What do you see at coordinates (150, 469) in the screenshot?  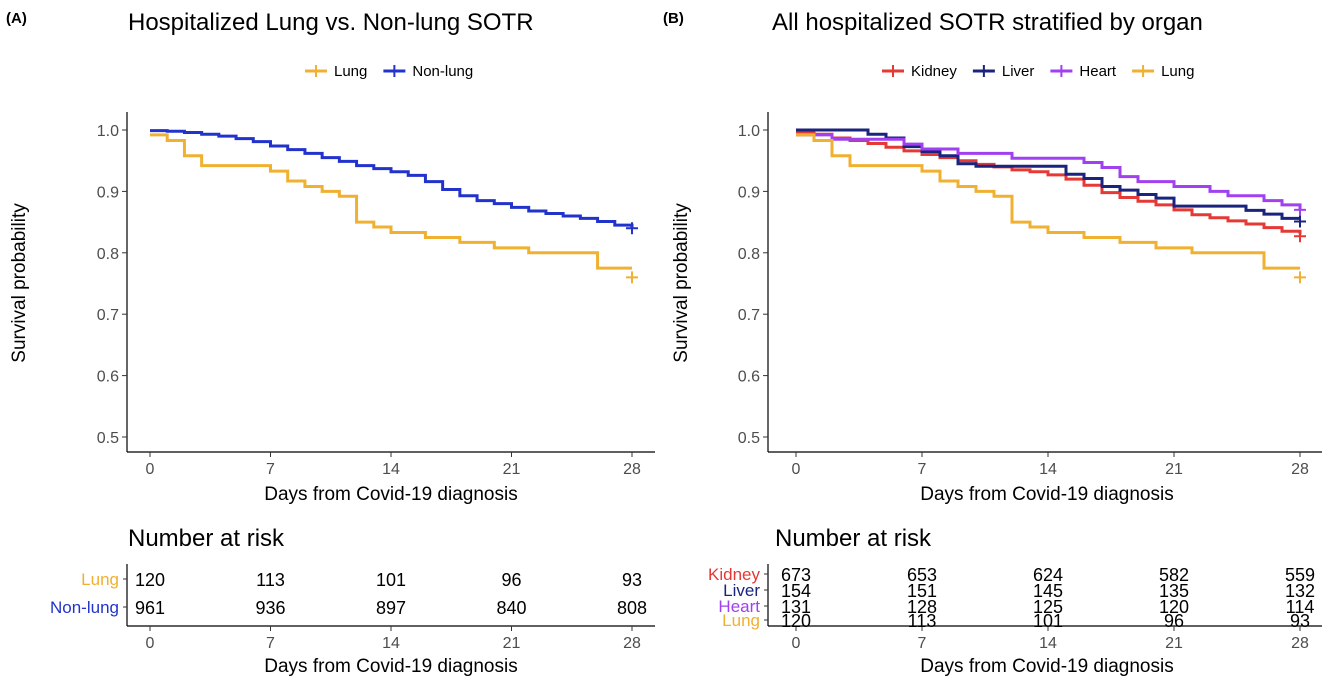 I see `panel-a-x-tick-label: 0` at bounding box center [150, 469].